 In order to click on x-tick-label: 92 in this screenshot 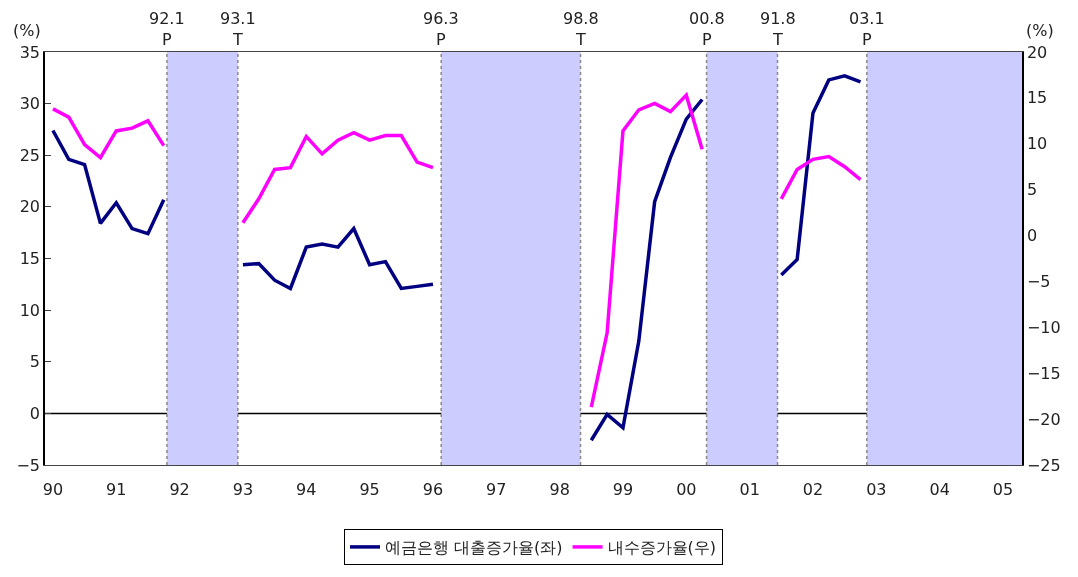, I will do `click(179, 490)`.